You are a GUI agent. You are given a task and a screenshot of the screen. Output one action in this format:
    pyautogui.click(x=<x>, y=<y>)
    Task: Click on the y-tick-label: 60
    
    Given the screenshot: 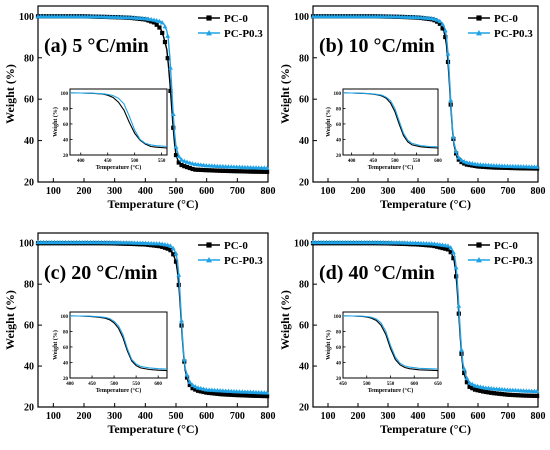 What is the action you would take?
    pyautogui.click(x=29, y=100)
    